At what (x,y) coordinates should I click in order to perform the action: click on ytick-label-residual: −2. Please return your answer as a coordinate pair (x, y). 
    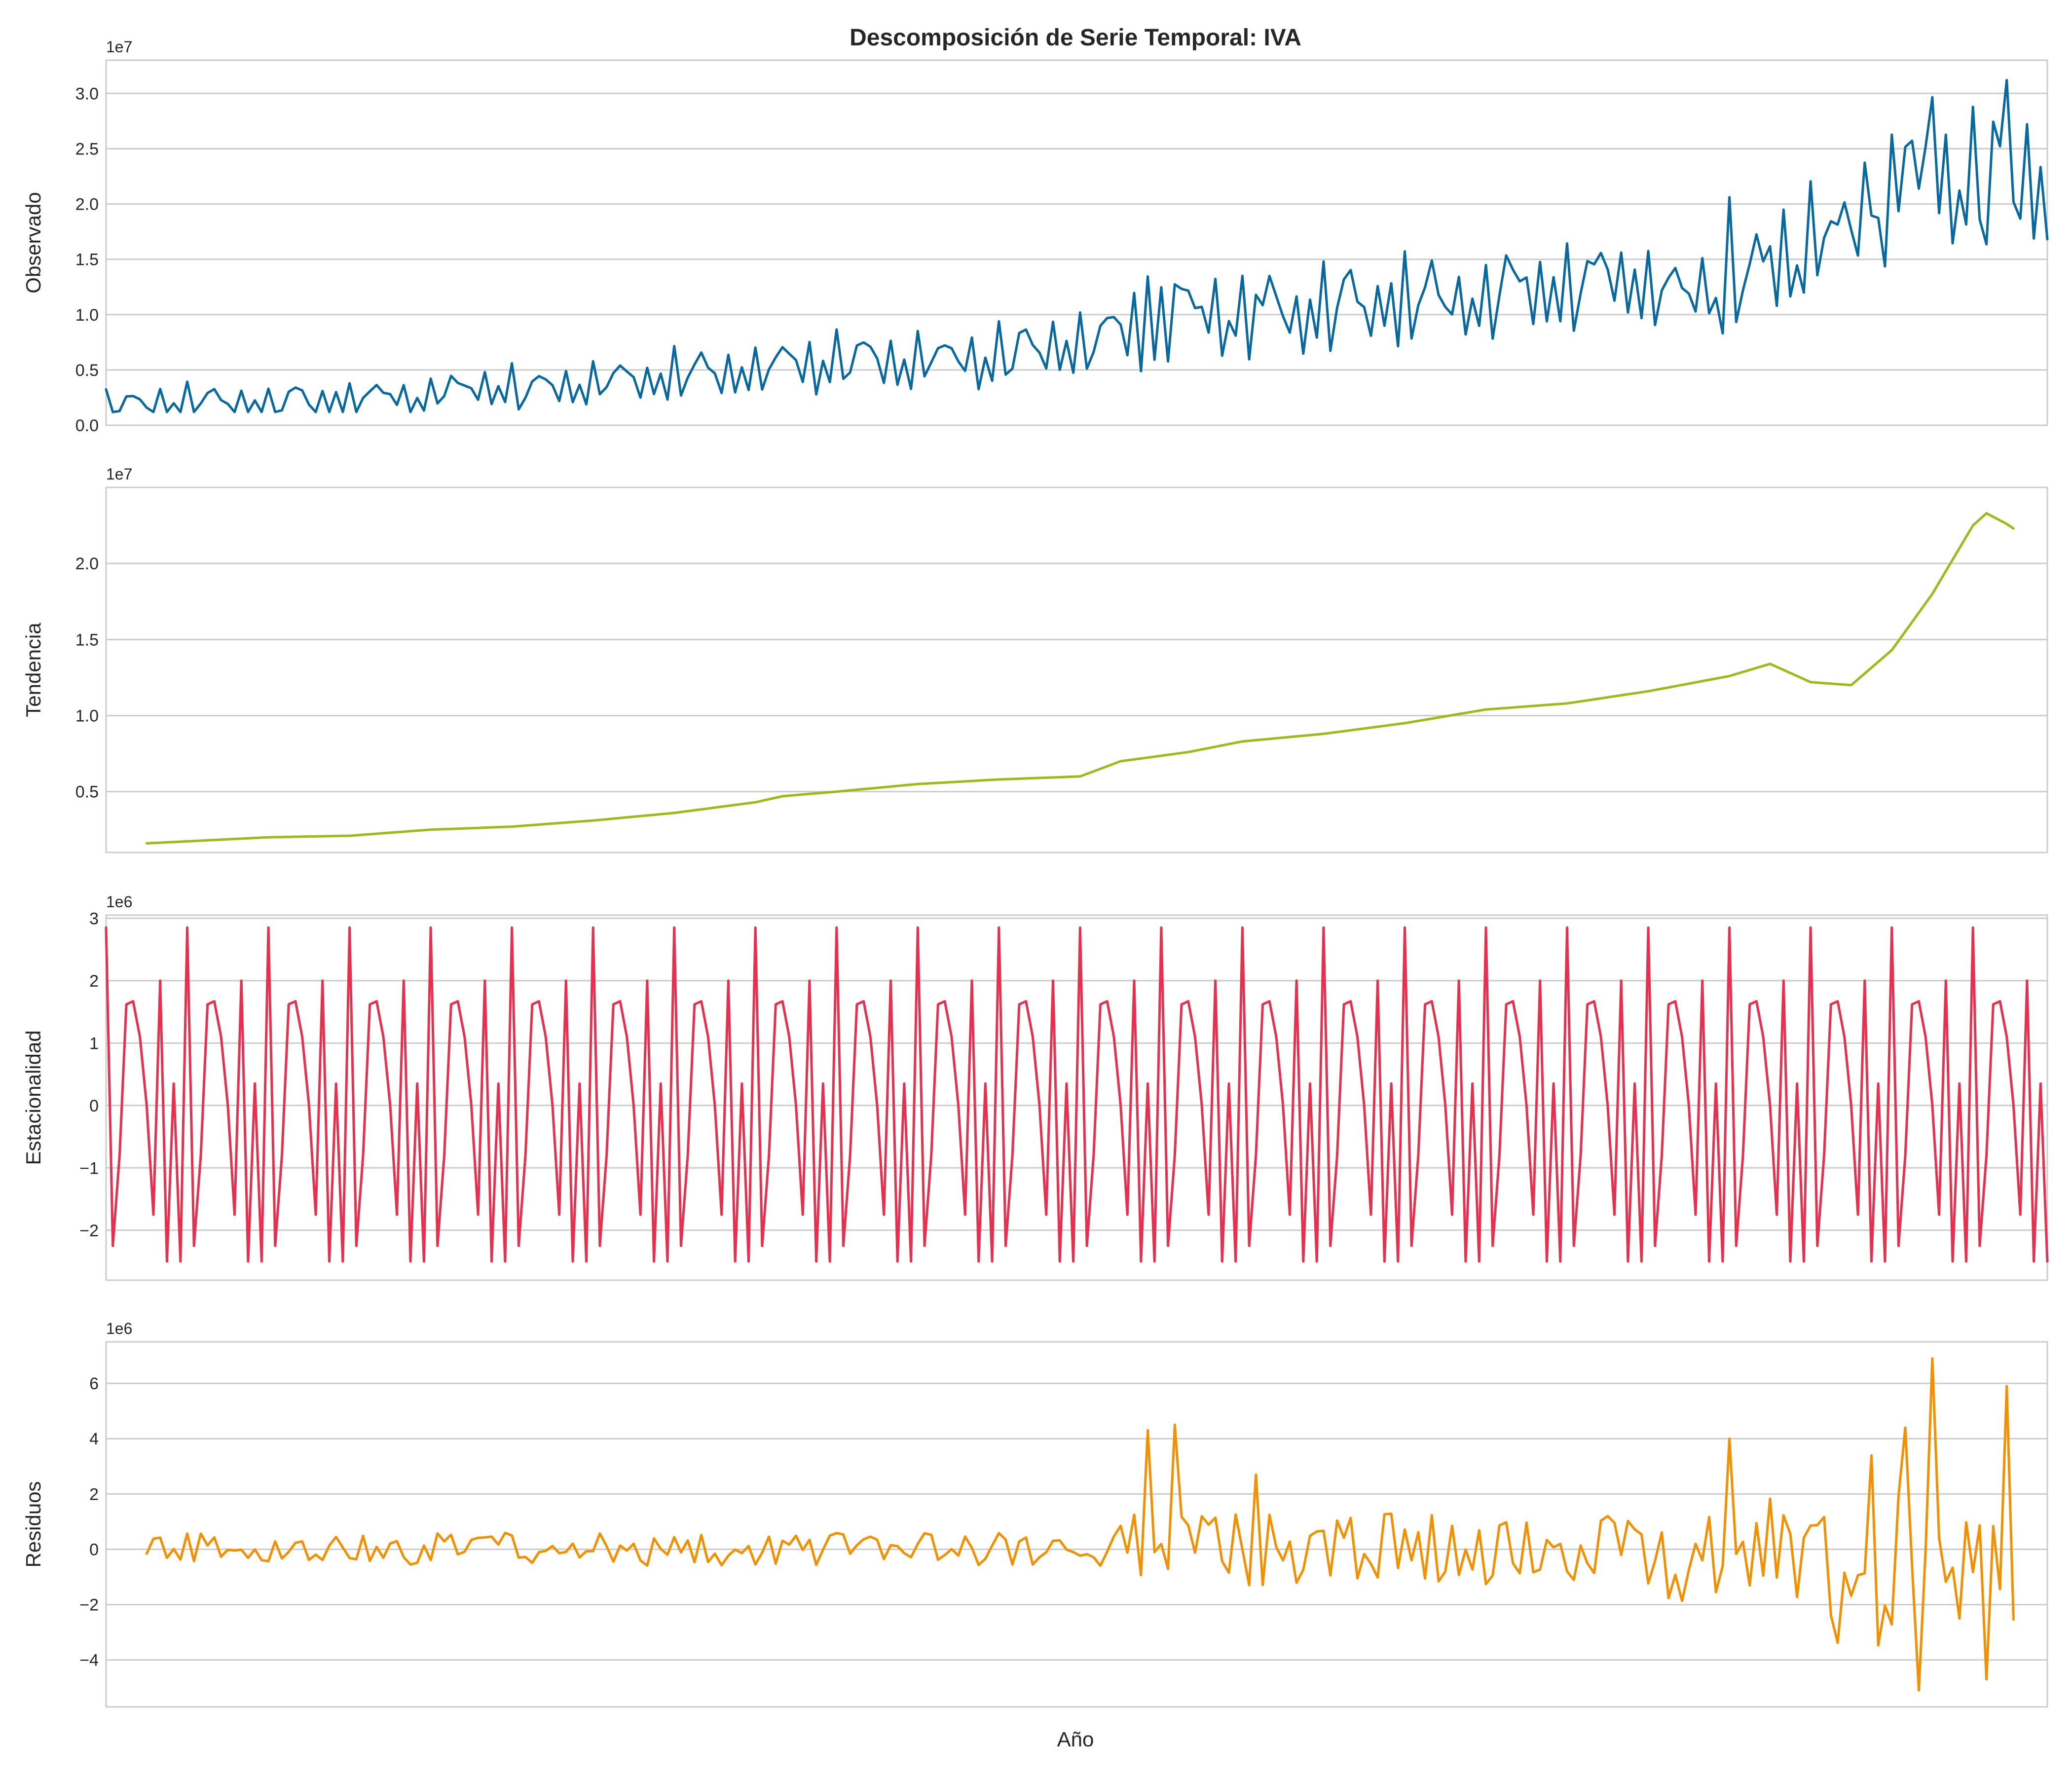
    Looking at the image, I should click on (89, 1606).